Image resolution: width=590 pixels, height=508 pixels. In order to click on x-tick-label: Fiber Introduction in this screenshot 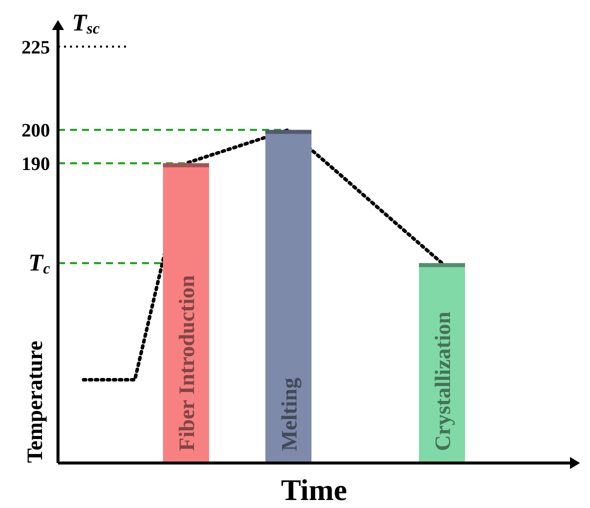, I will do `click(186, 363)`.